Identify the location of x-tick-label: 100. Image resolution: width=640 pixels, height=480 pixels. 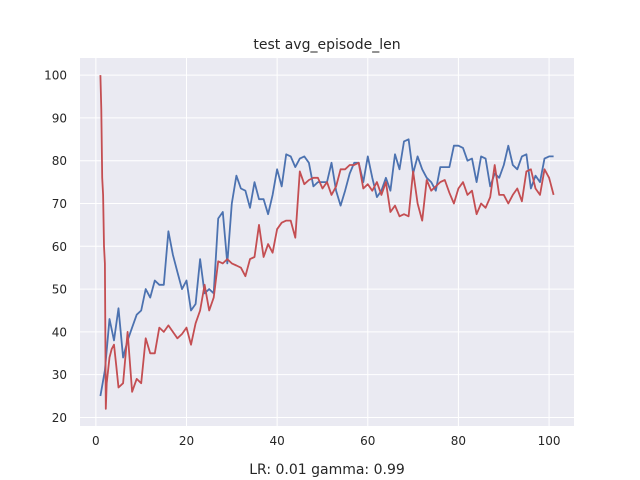
(549, 441).